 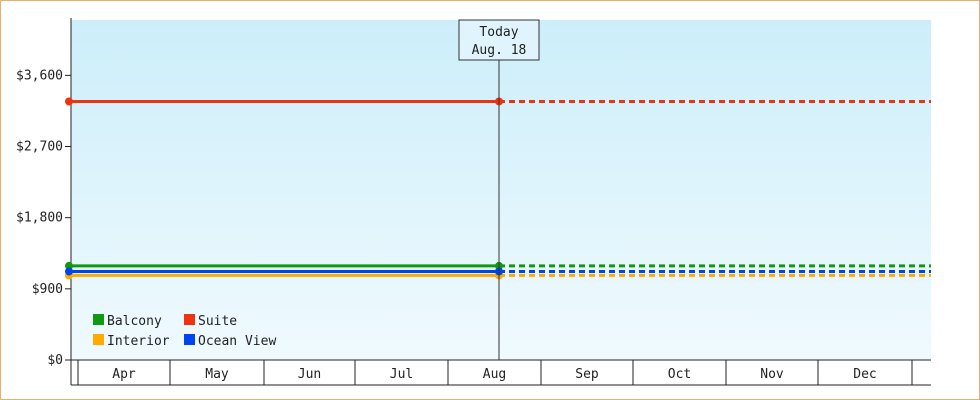 I want to click on legend-item: Suite, so click(x=210, y=321).